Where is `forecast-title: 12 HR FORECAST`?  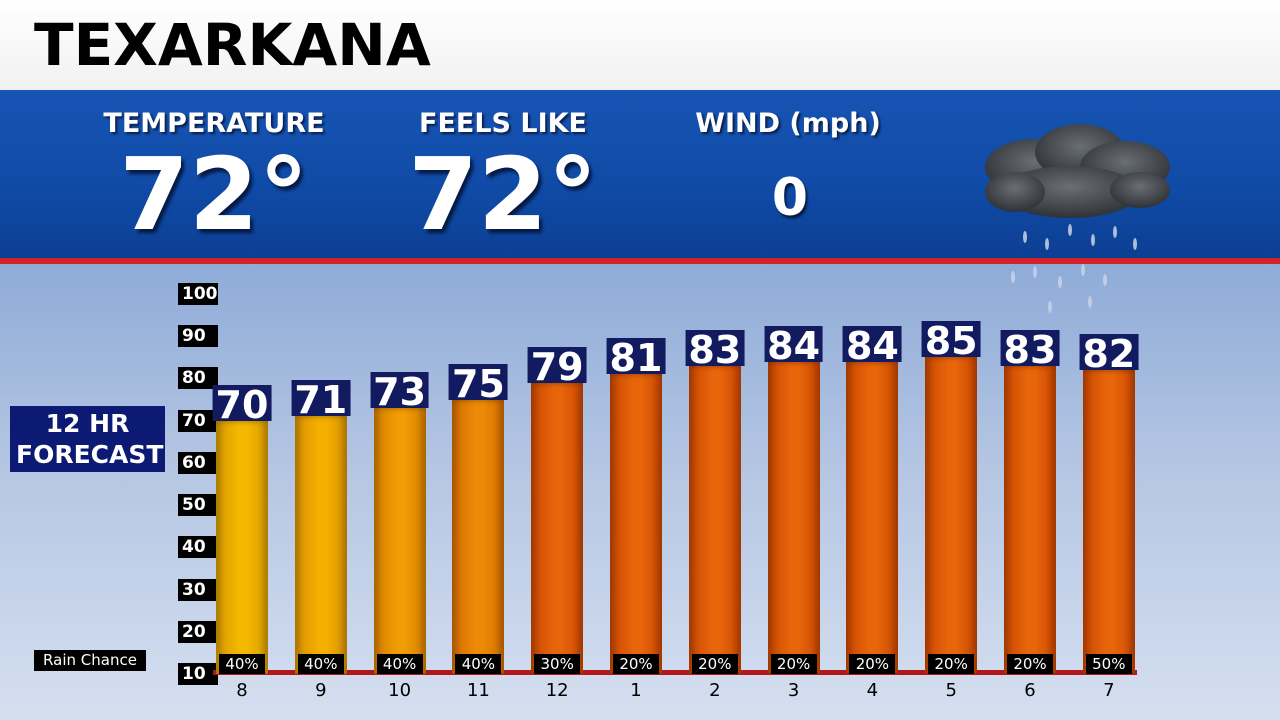
forecast-title: 12 HR FORECAST is located at coordinates (90, 439).